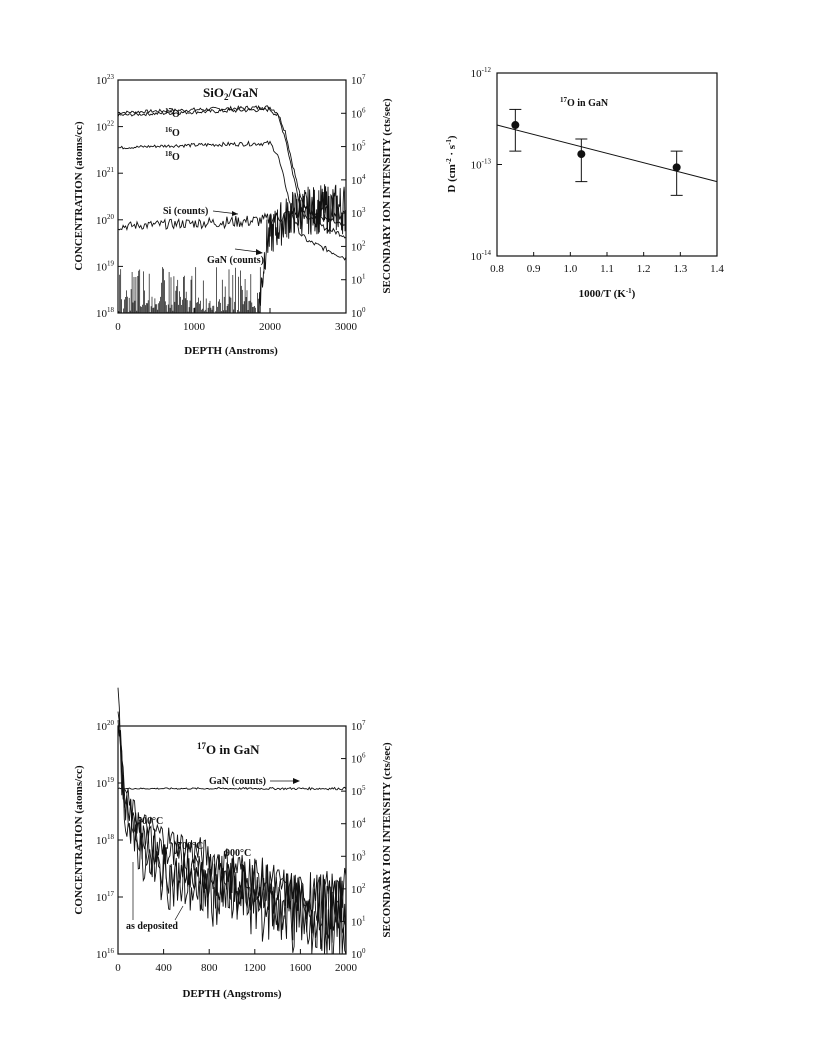  Describe the element at coordinates (172, 132) in the screenshot. I see `label-16o: 16O` at that location.